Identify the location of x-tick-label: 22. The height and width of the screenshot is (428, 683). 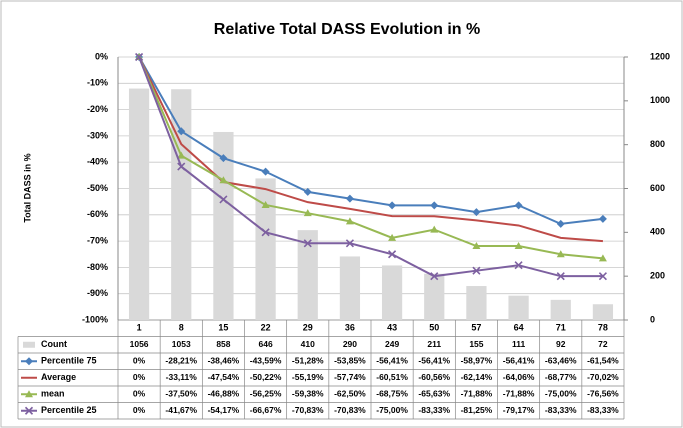
(266, 328).